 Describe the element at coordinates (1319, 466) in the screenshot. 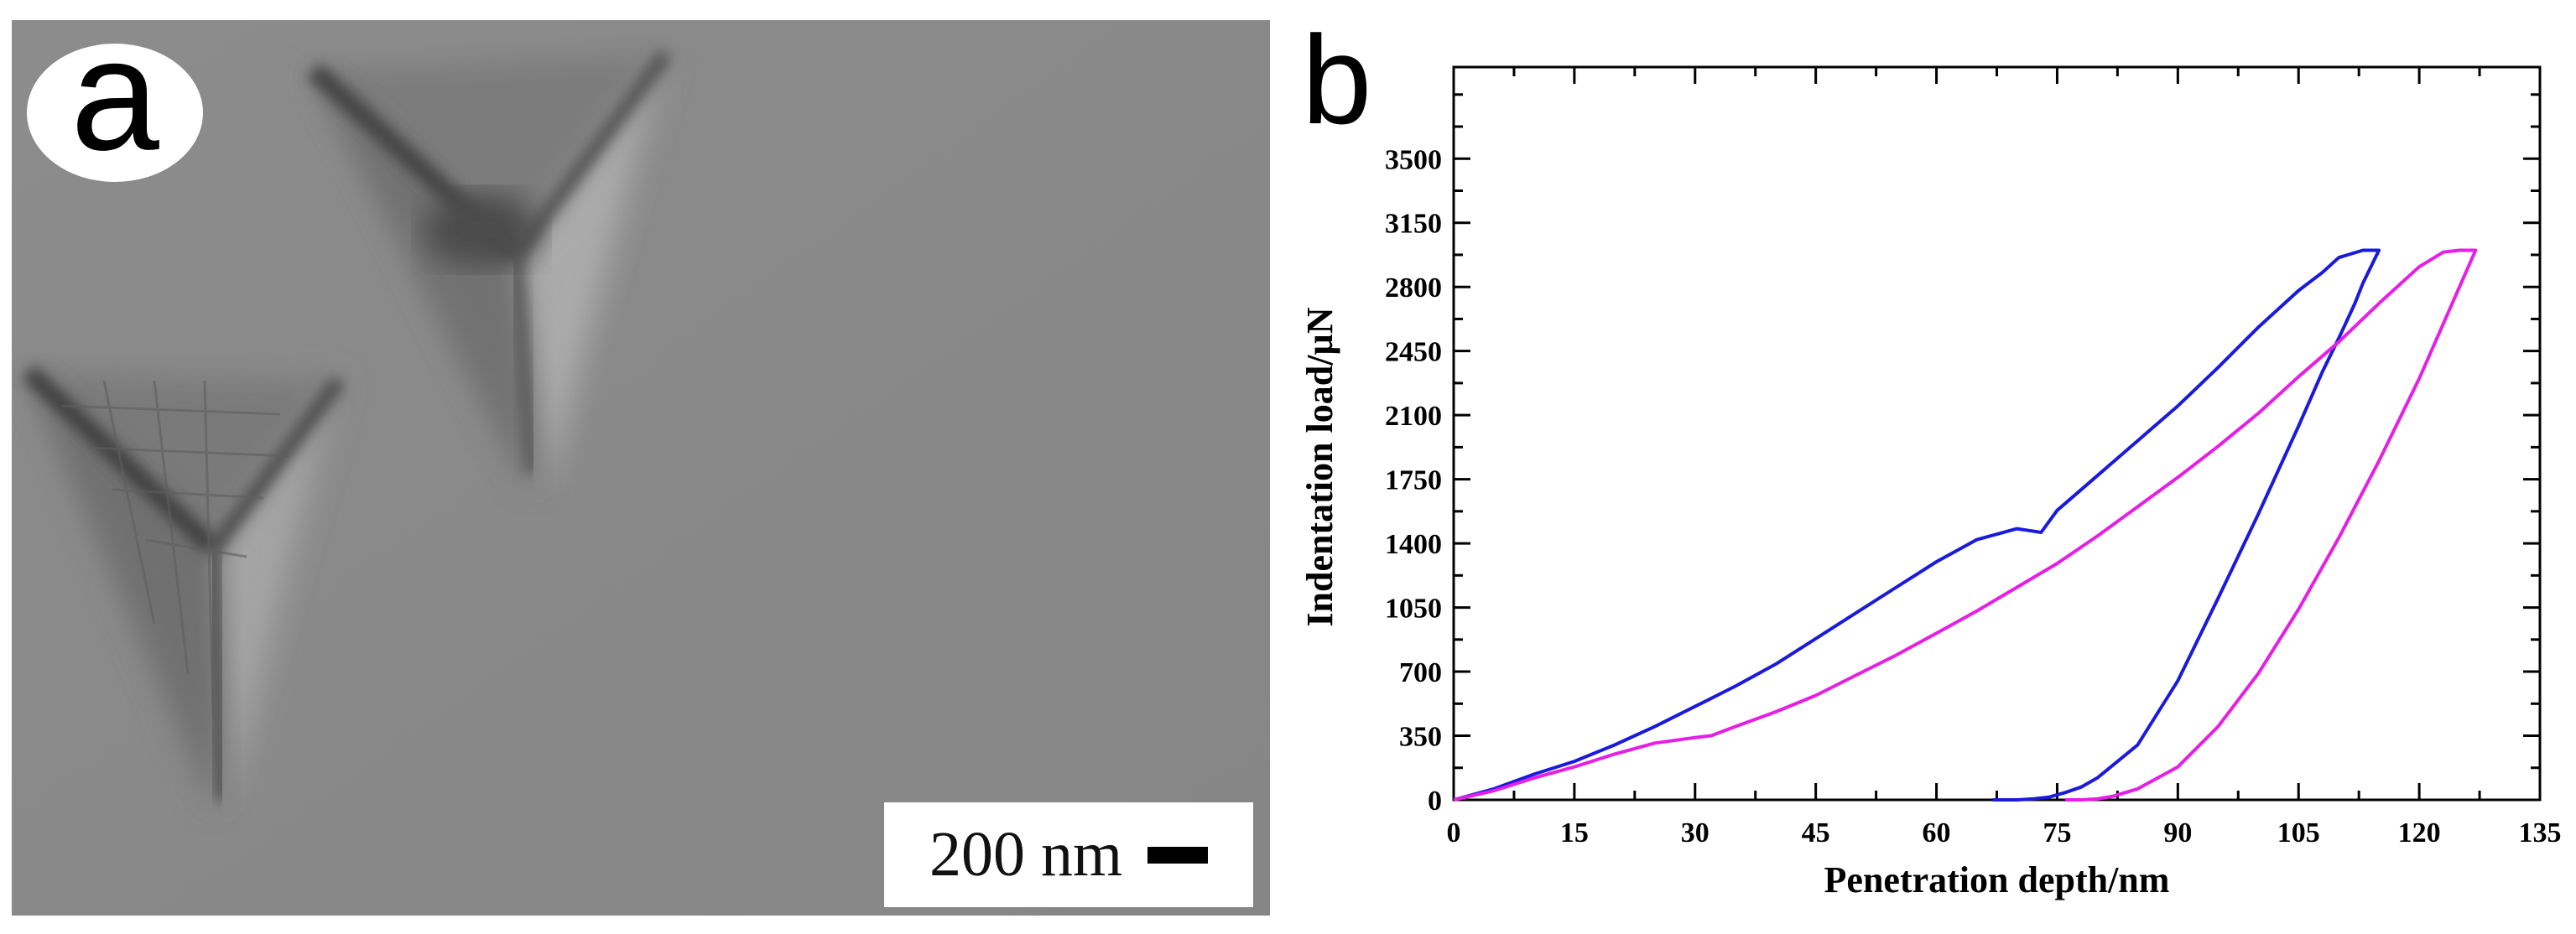

I see `y-axis-title: Indentation load/µN` at that location.